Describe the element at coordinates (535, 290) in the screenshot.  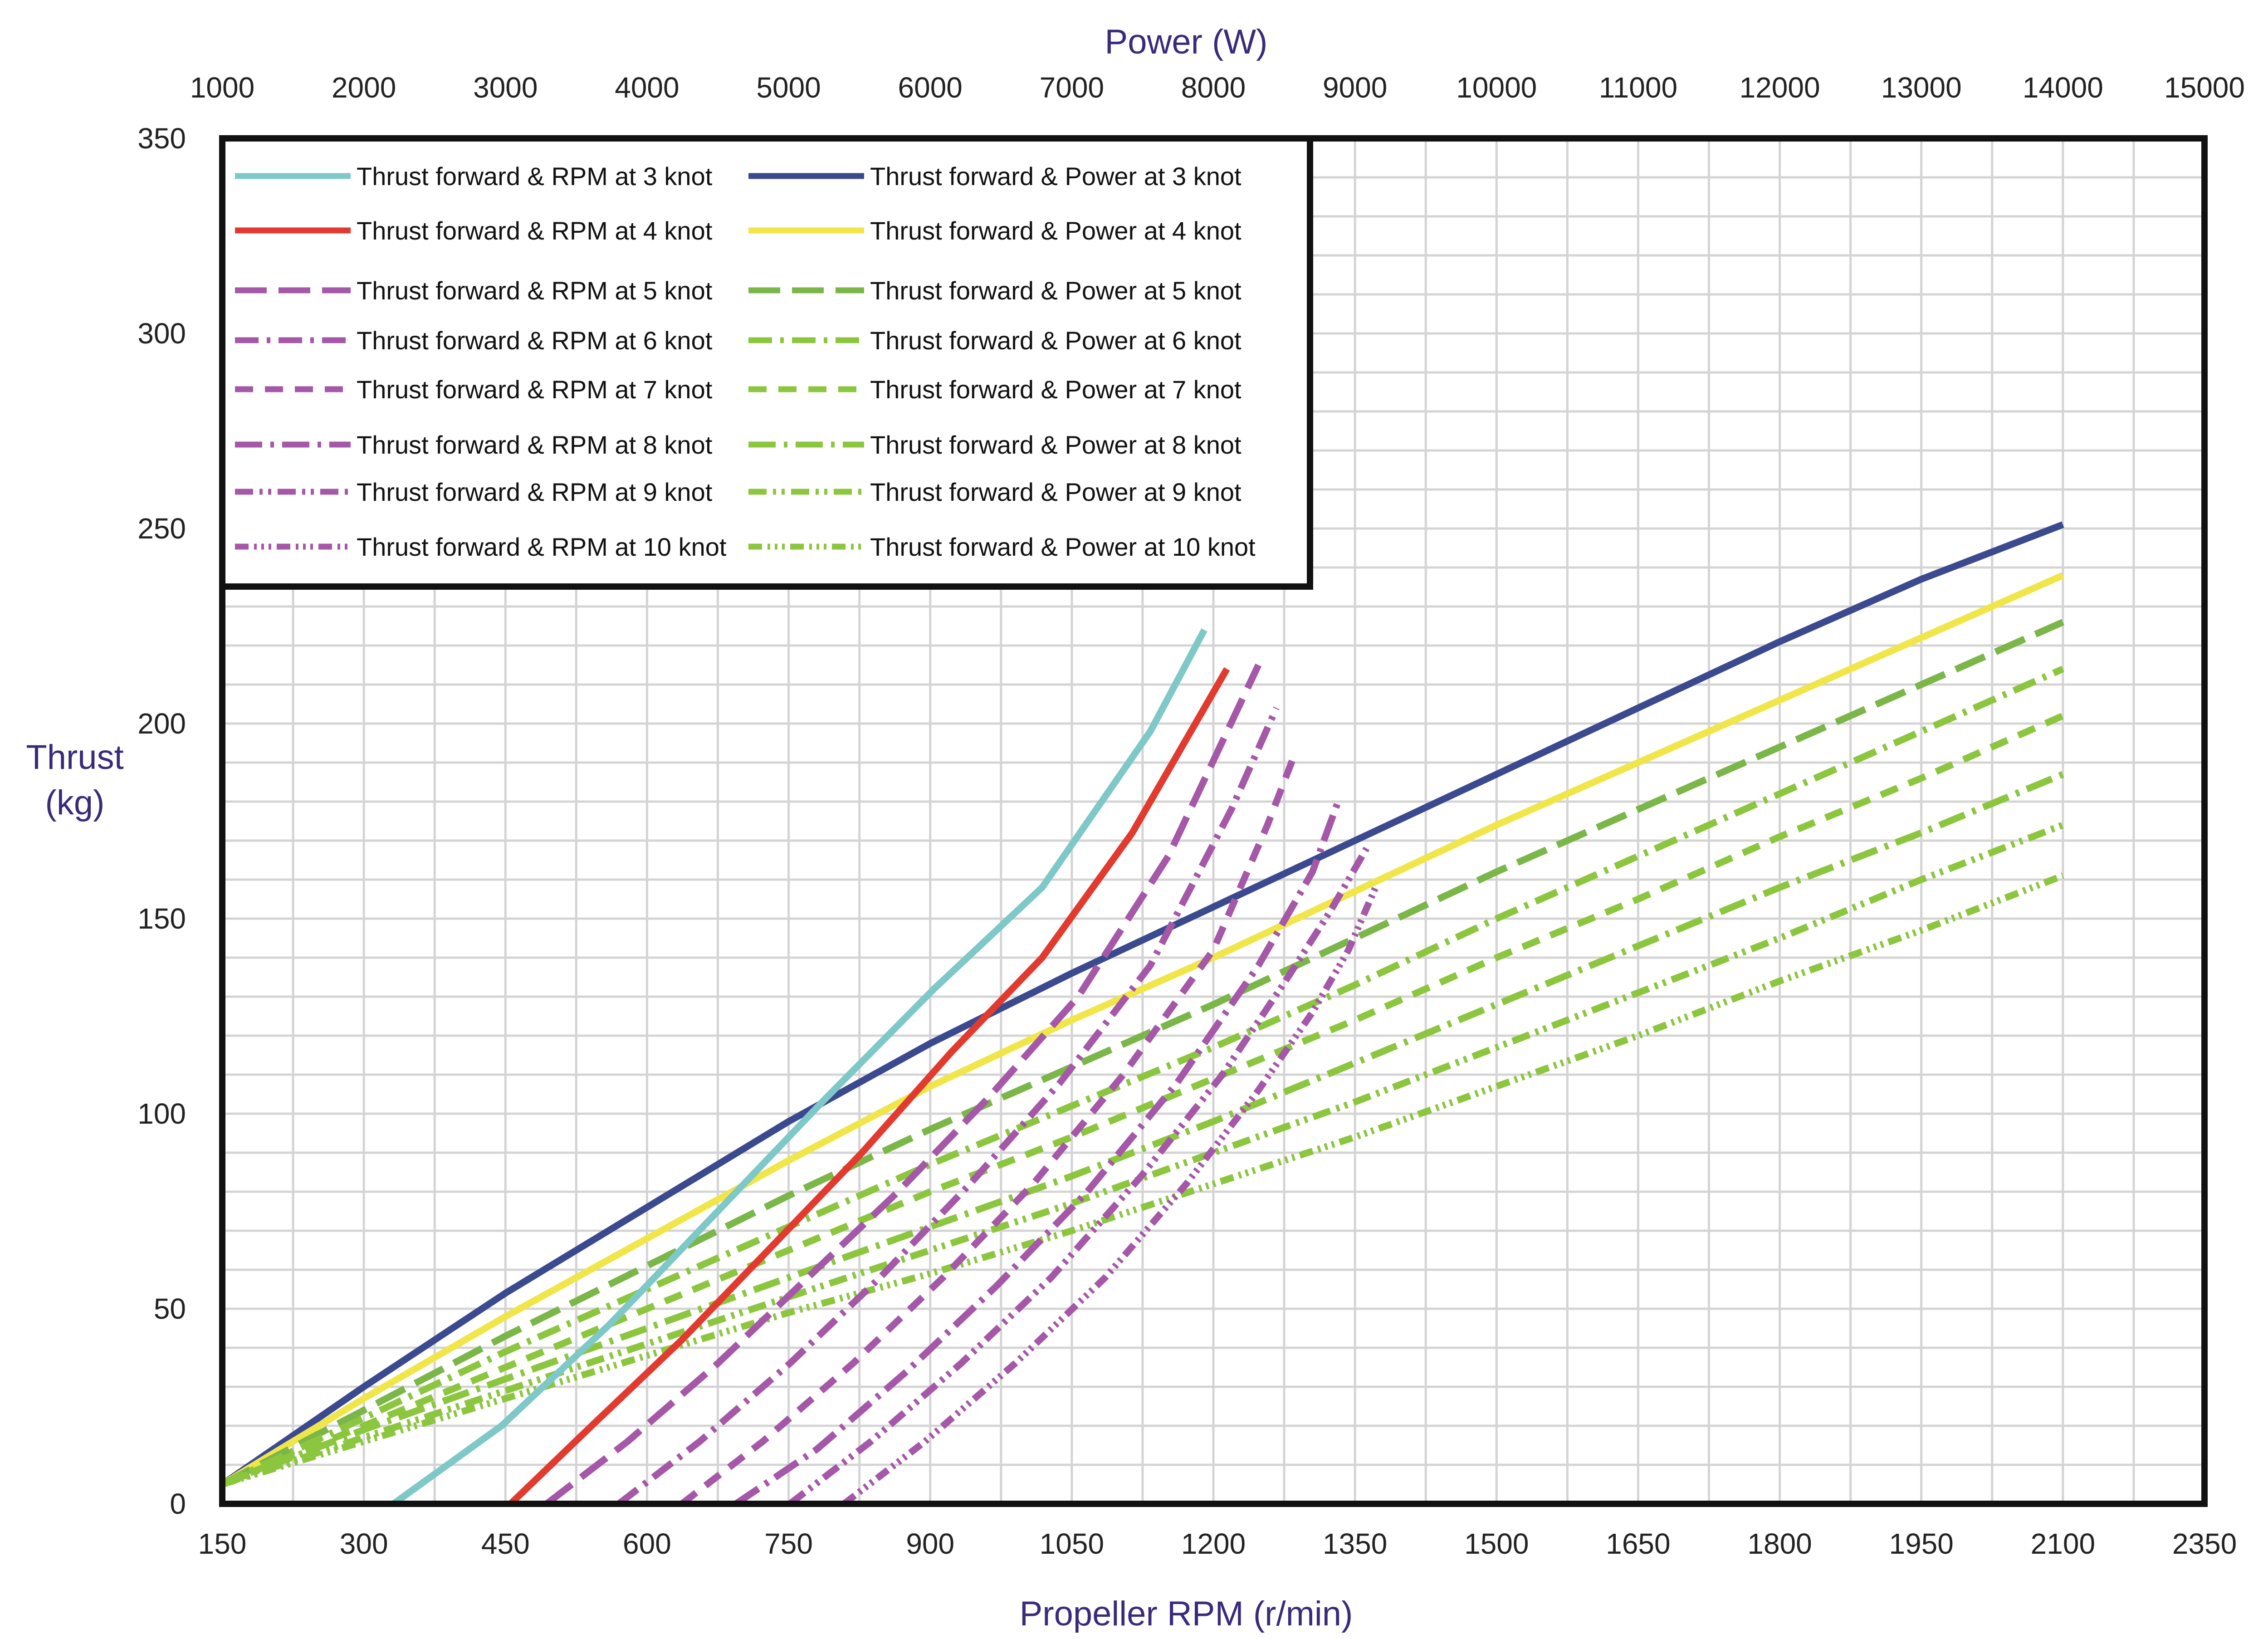
I see `legend-label: Thrust forward & RPM at 5 knot` at that location.